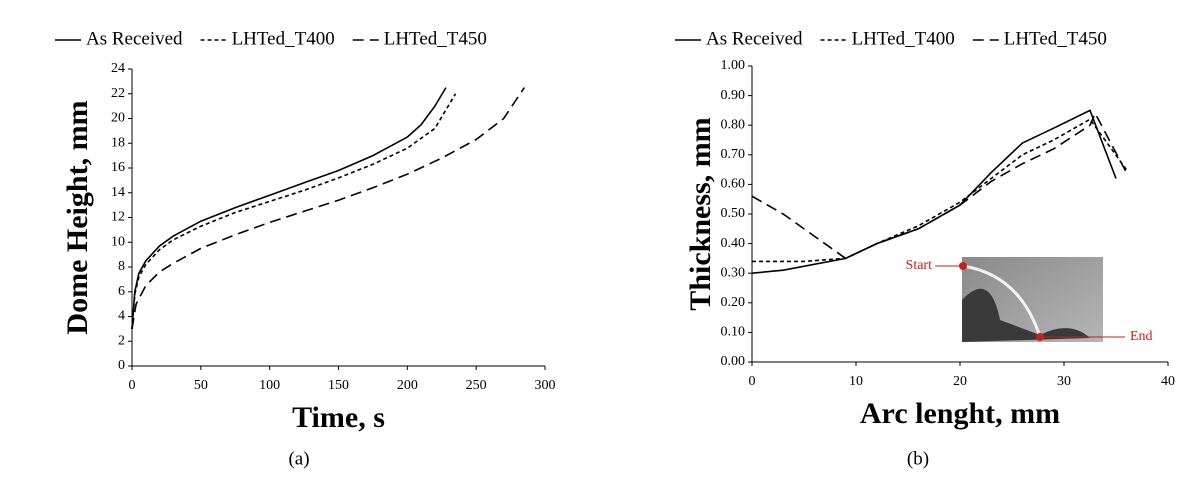 The width and height of the screenshot is (1198, 477). Describe the element at coordinates (118, 118) in the screenshot. I see `y-tick-label: 20` at that location.